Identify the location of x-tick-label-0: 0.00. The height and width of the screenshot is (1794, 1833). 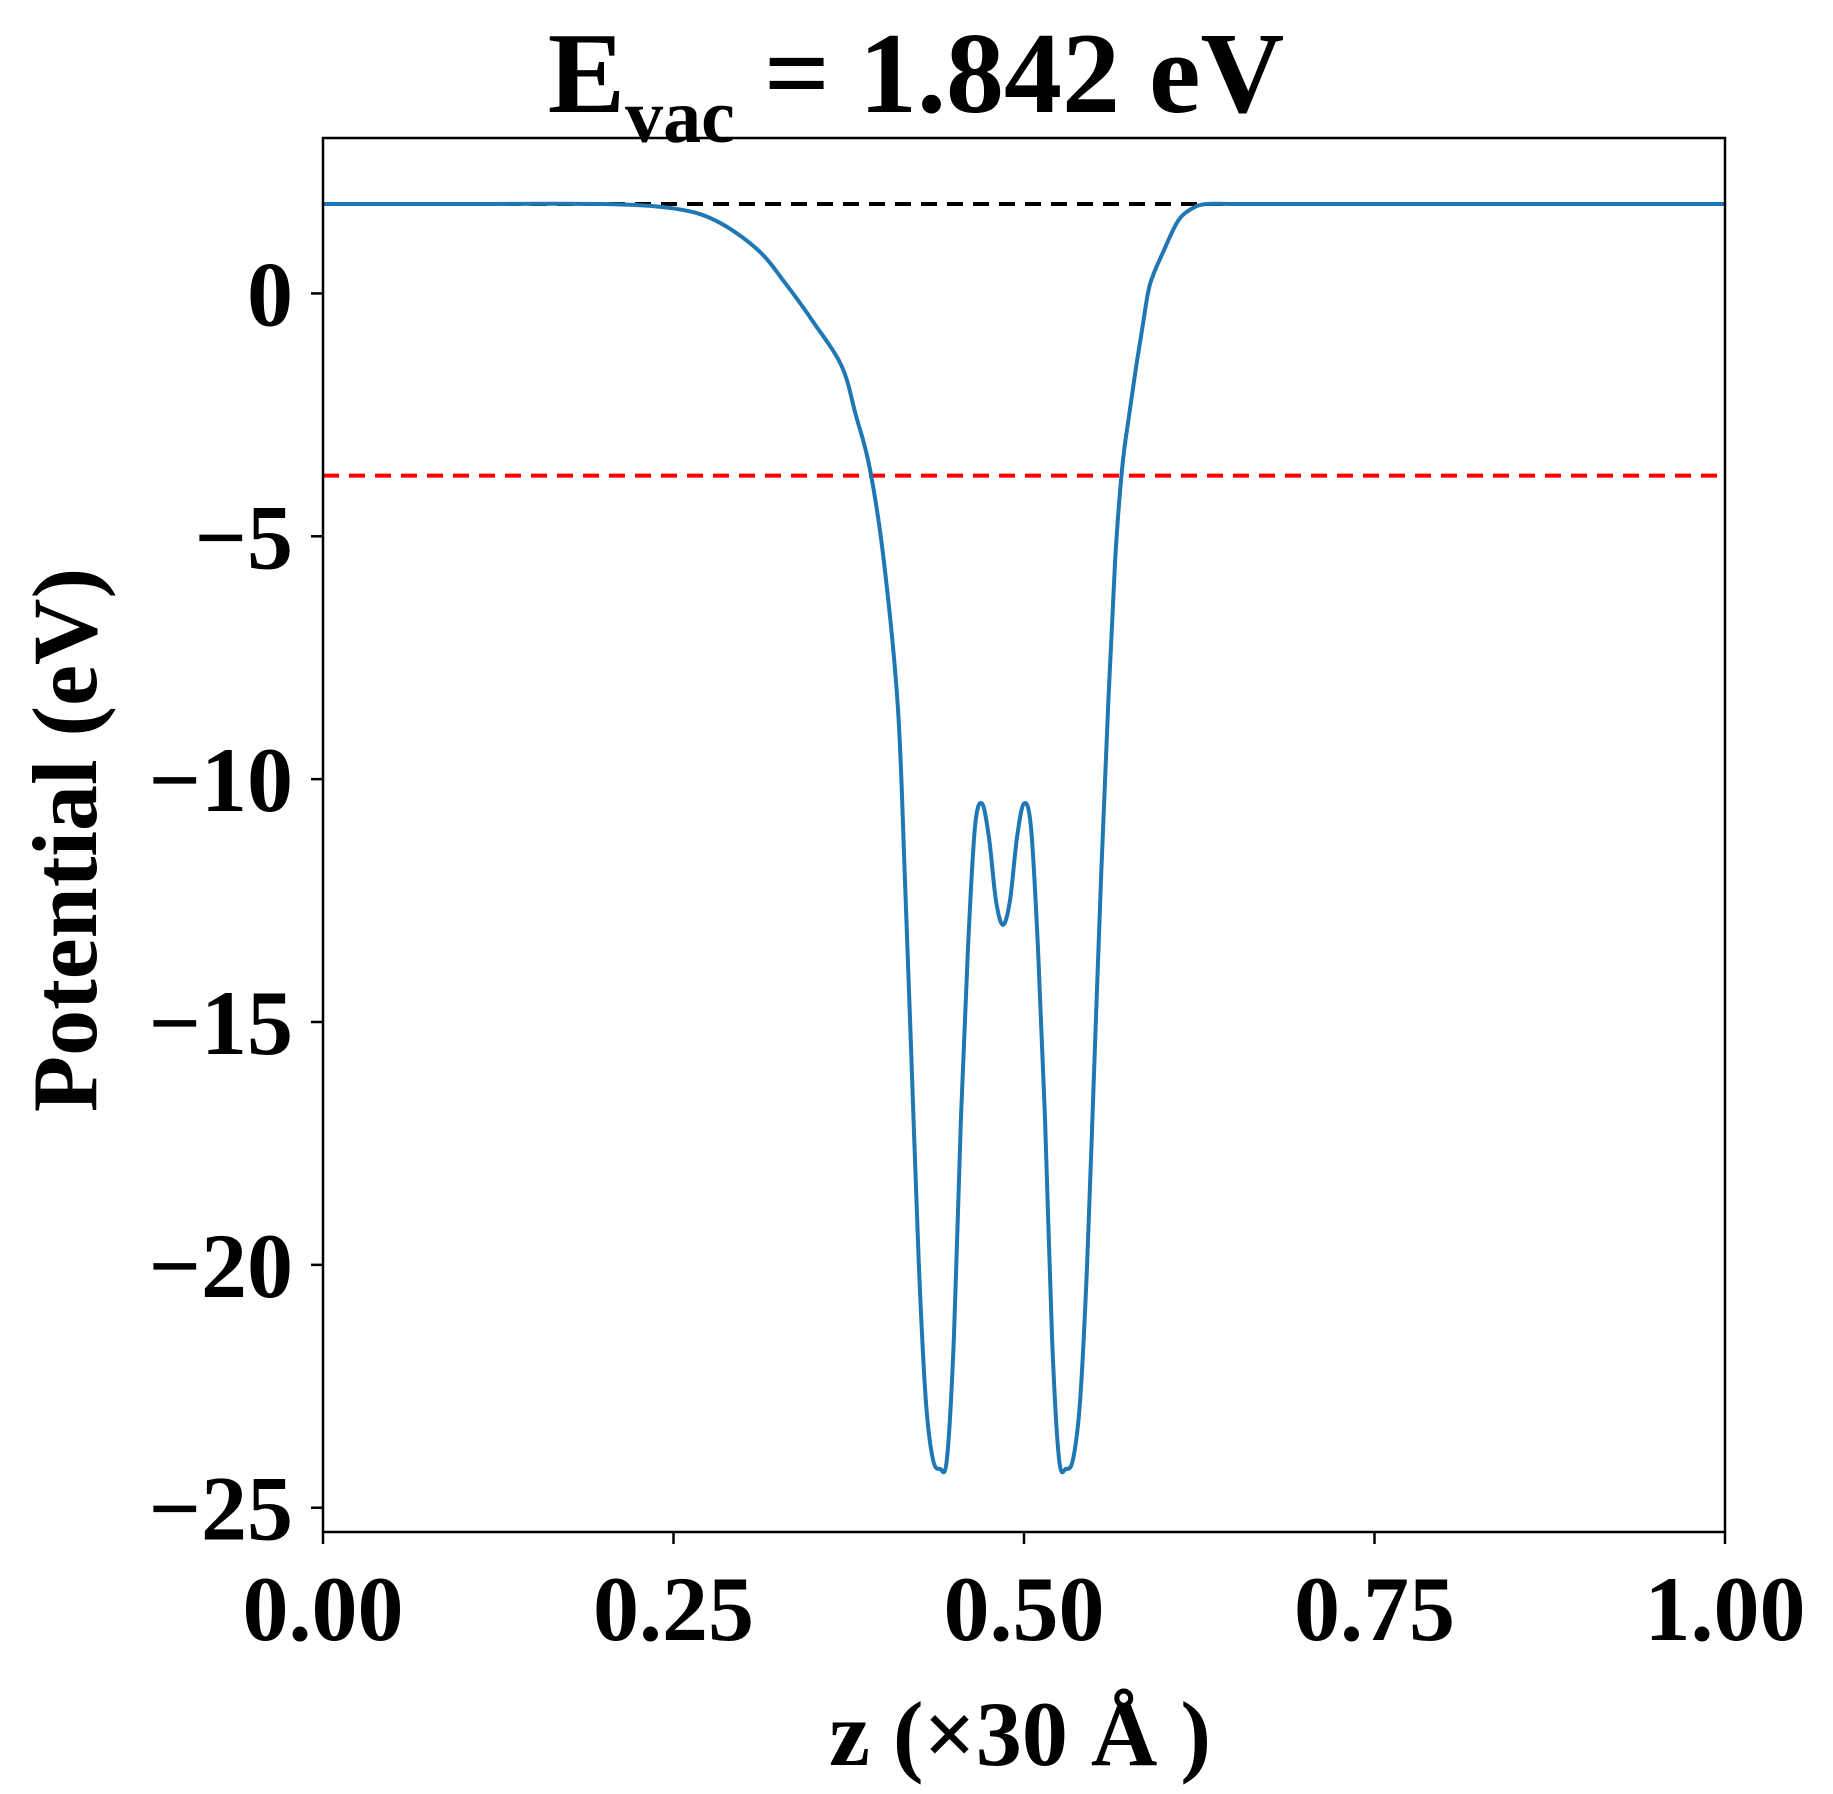
(323, 1609).